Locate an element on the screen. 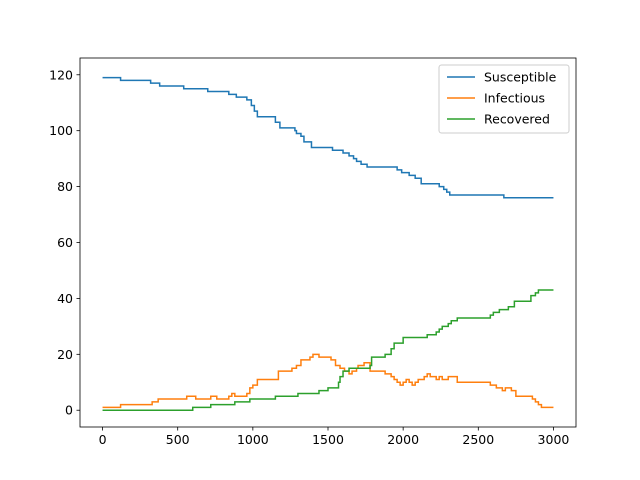  x-tick-label: 2500 is located at coordinates (478, 439).